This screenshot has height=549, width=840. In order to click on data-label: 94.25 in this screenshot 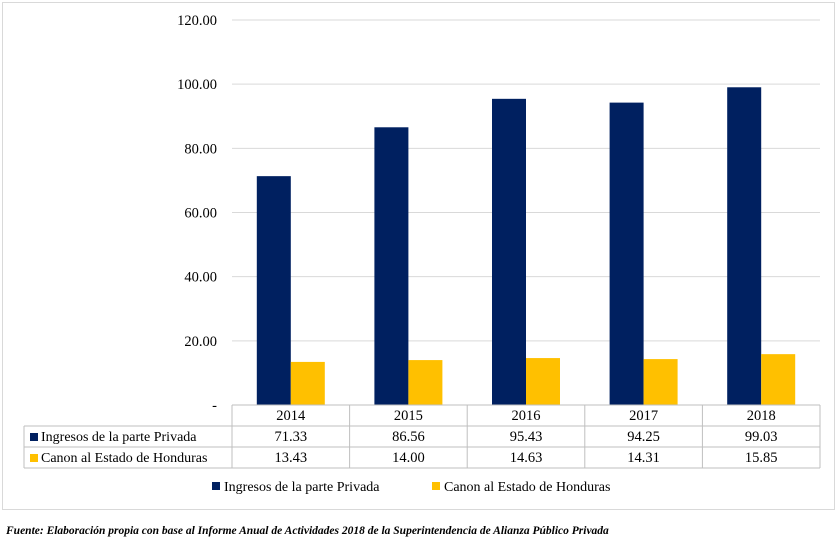, I will do `click(643, 437)`.